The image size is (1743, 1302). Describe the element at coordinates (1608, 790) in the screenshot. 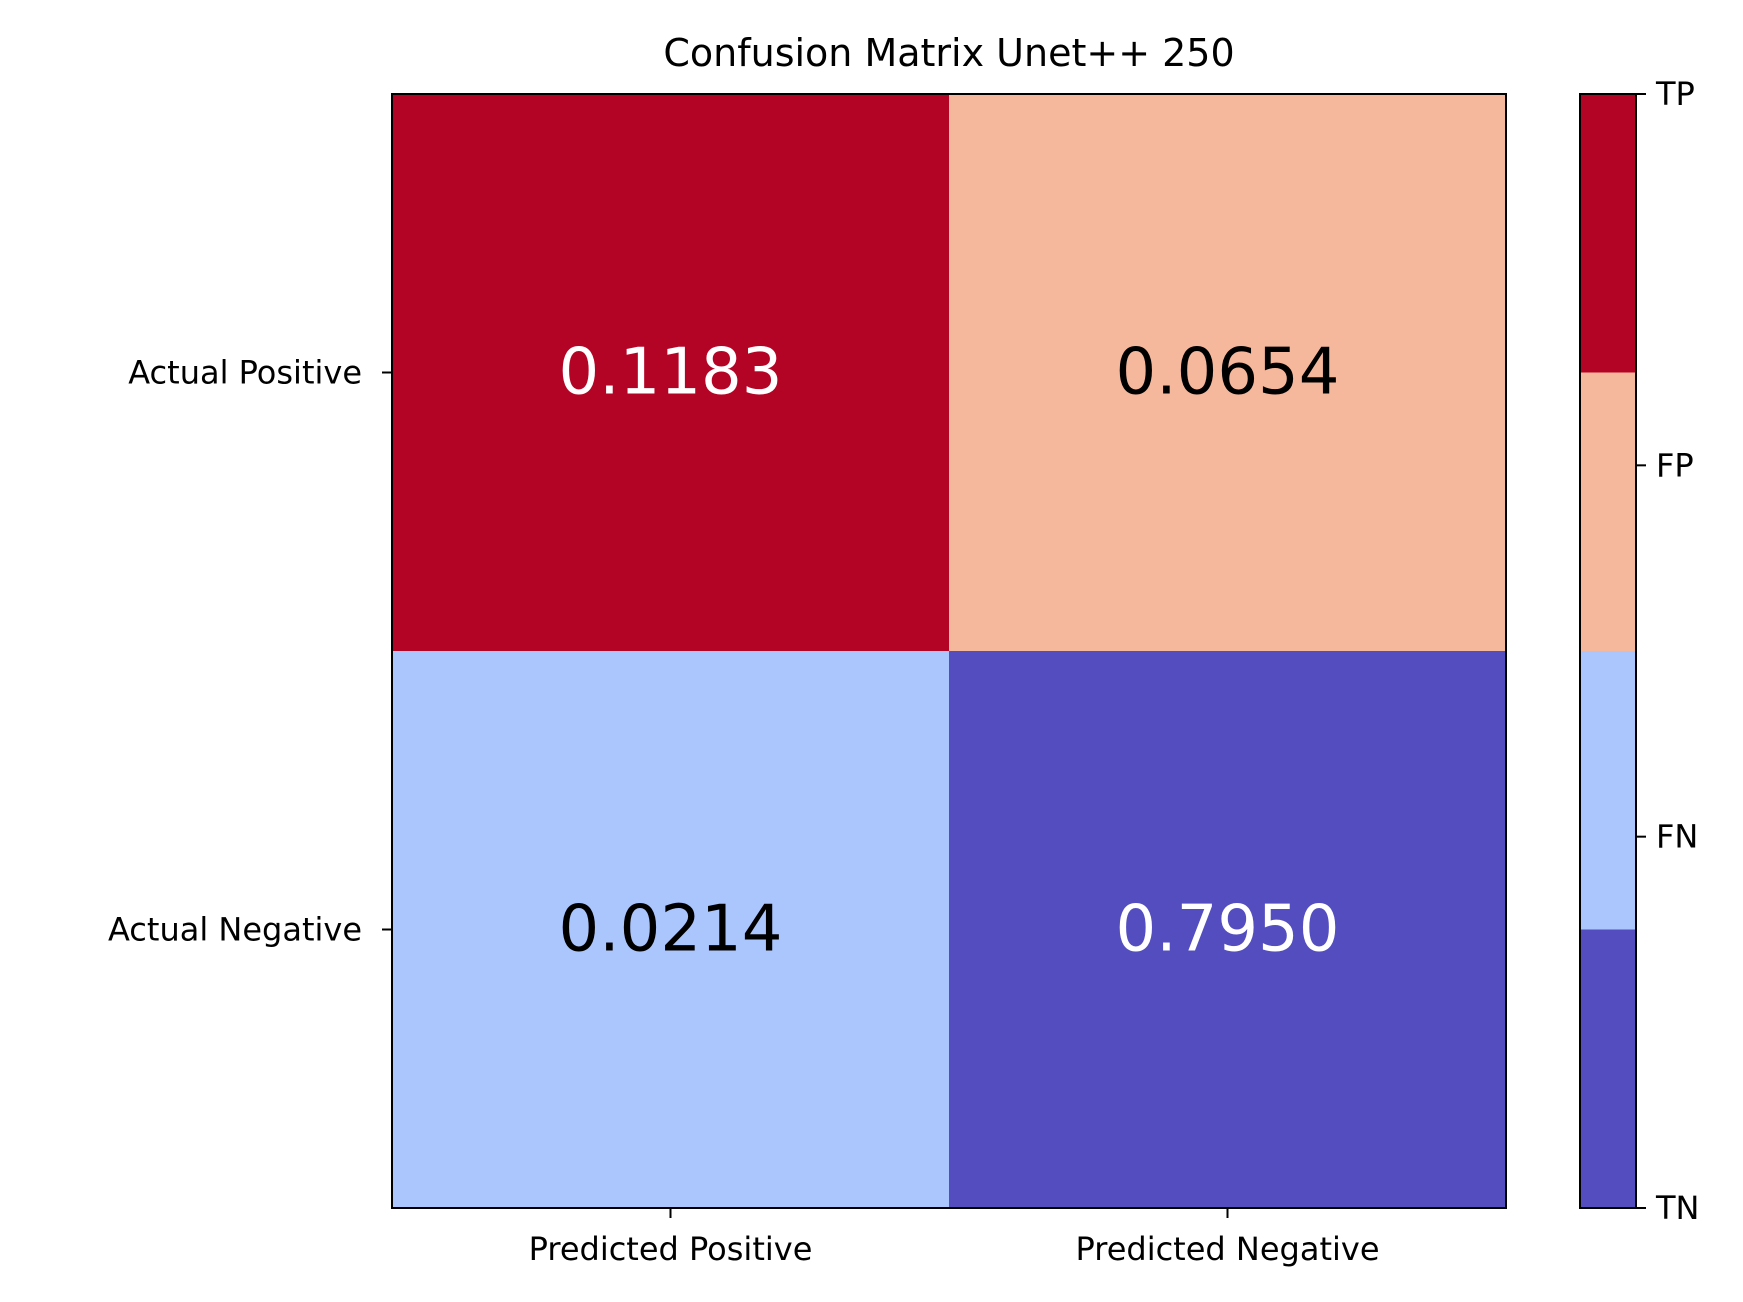

I see `colorbar-segment-fn` at that location.